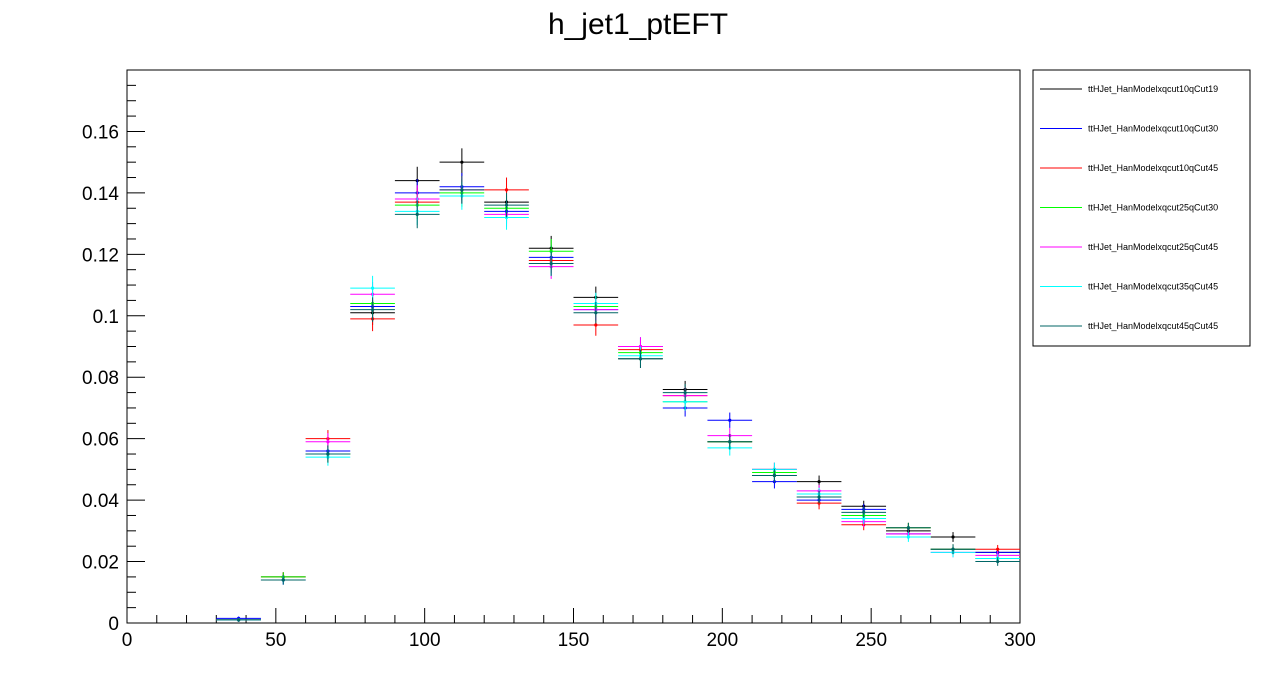 The height and width of the screenshot is (692, 1276). I want to click on x-tick-label: 250, so click(871, 640).